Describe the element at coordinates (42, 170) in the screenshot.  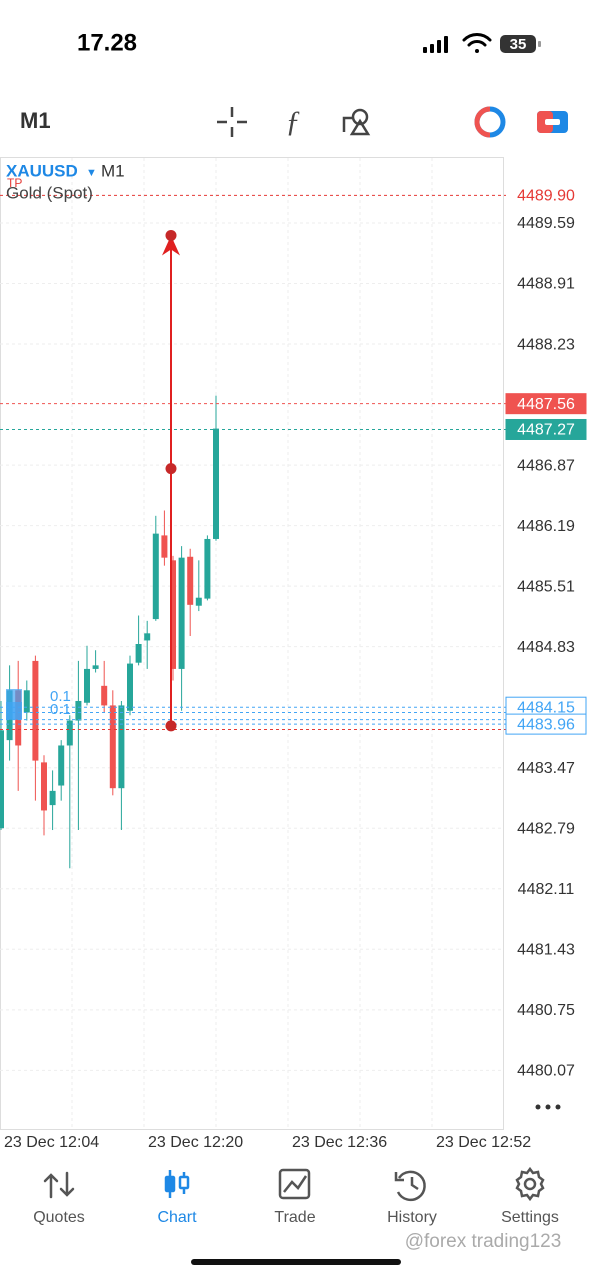
I see `symbol: XAUUSD` at that location.